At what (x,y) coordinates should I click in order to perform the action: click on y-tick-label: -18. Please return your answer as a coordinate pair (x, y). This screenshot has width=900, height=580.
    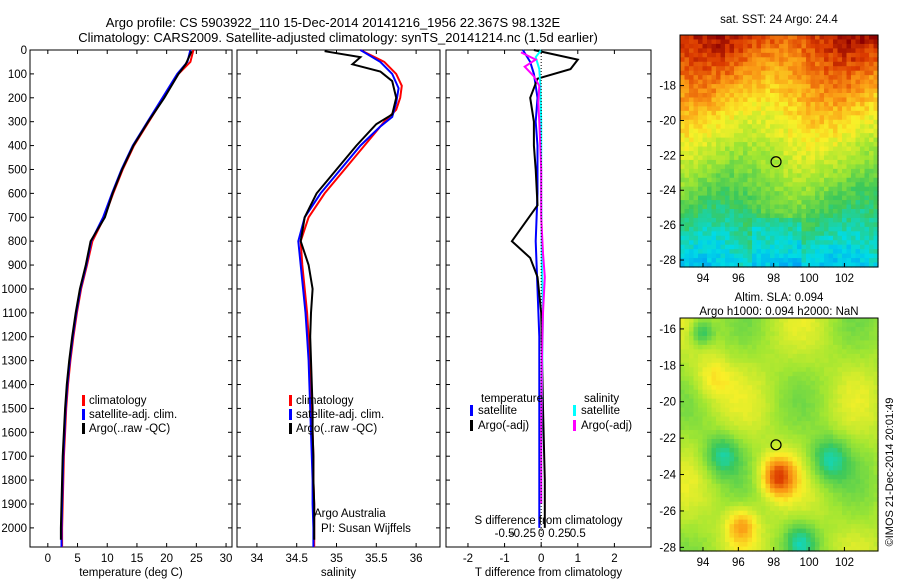
    Looking at the image, I should click on (667, 366).